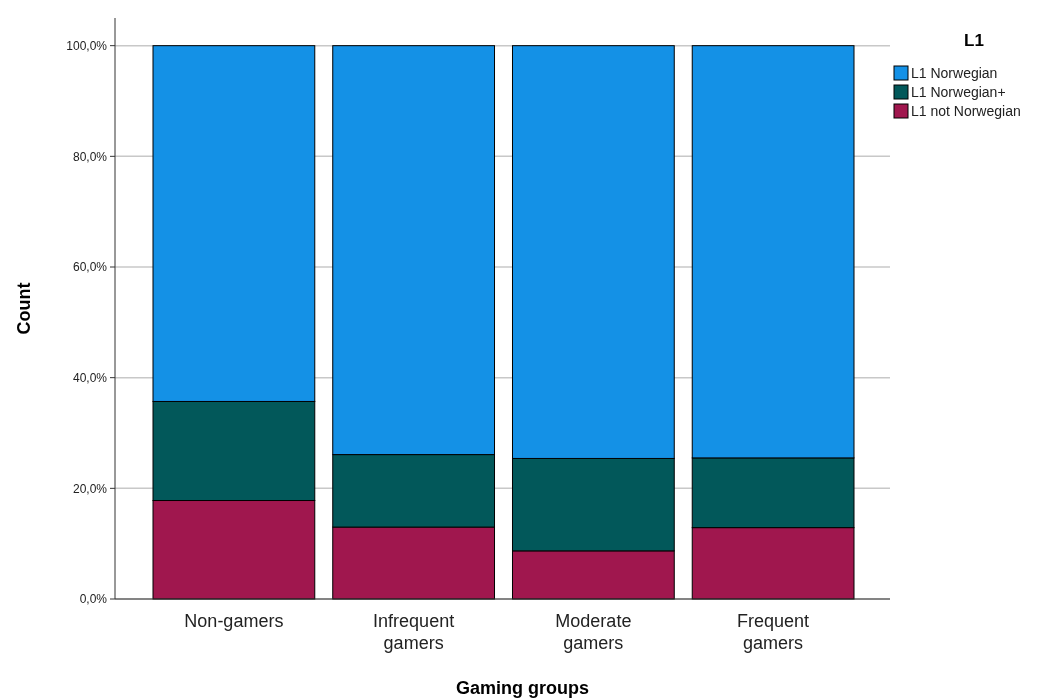  What do you see at coordinates (90, 377) in the screenshot?
I see `y-tick-label: 40,0%` at bounding box center [90, 377].